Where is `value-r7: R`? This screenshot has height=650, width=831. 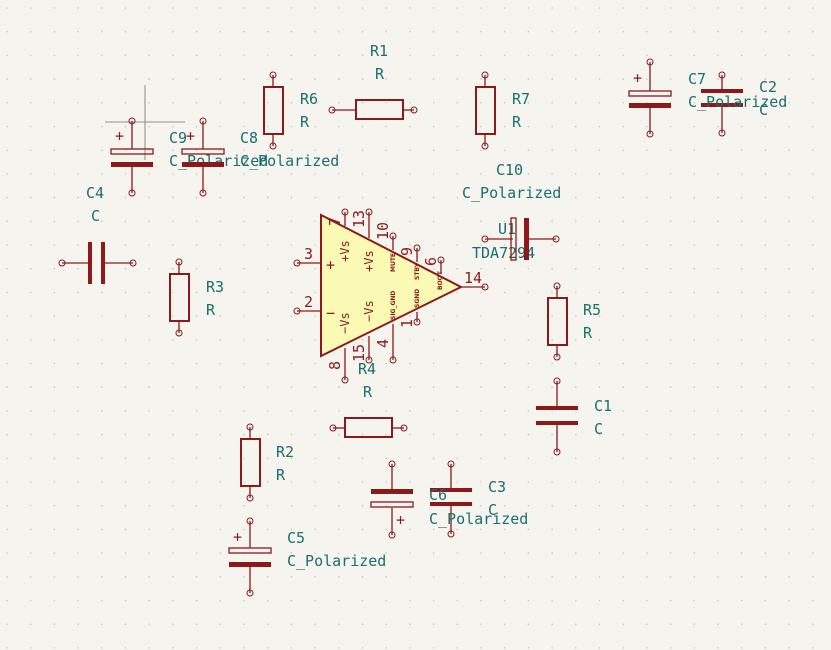
value-r7: R is located at coordinates (517, 122).